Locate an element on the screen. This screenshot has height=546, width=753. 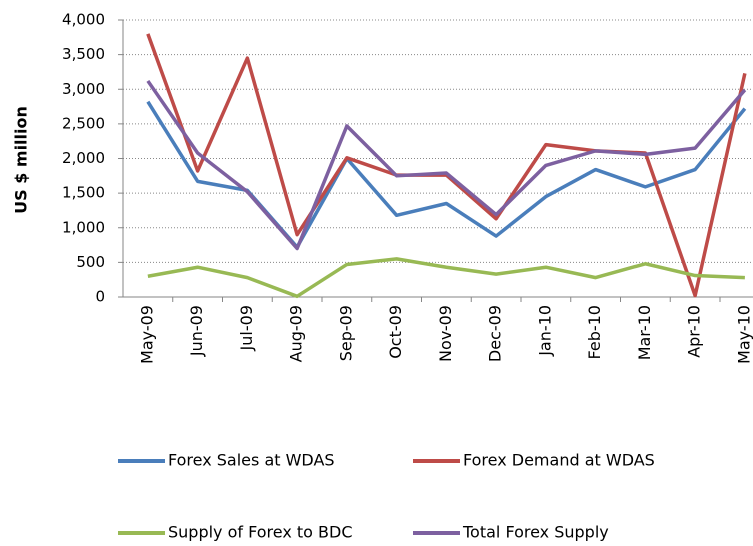
x-tick-label: May-09 is located at coordinates (146, 334).